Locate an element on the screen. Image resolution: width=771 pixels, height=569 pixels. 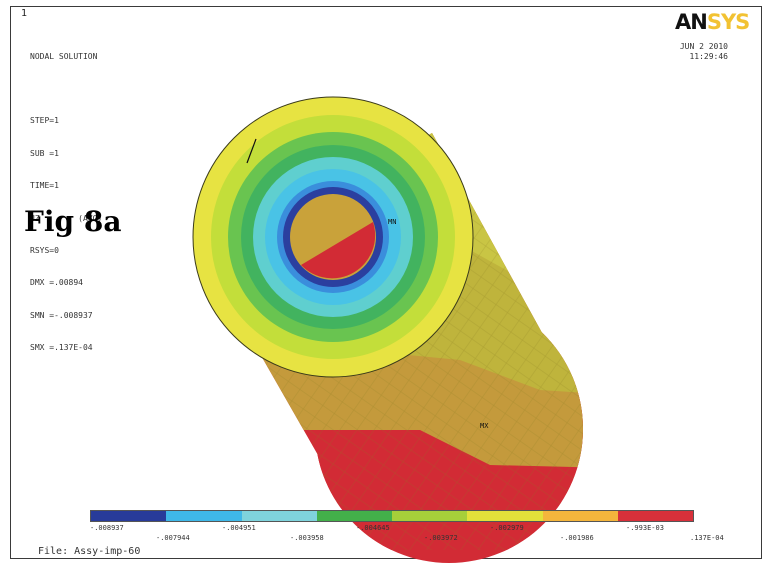
mx-marker: MX is located at coordinates (484, 426).